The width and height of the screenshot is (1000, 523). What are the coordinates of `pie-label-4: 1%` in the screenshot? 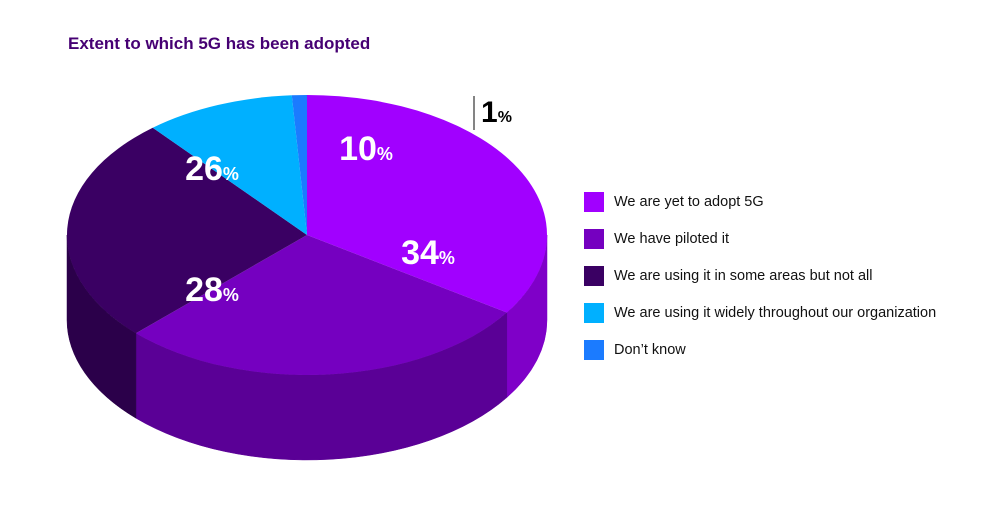 It's located at (496, 112).